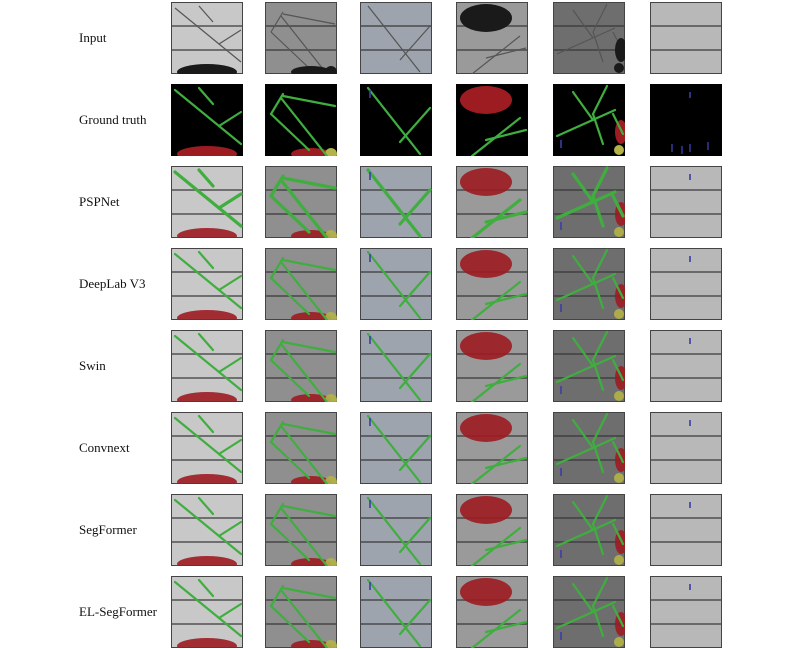 The height and width of the screenshot is (649, 800). I want to click on row-label: SegFormer, so click(108, 529).